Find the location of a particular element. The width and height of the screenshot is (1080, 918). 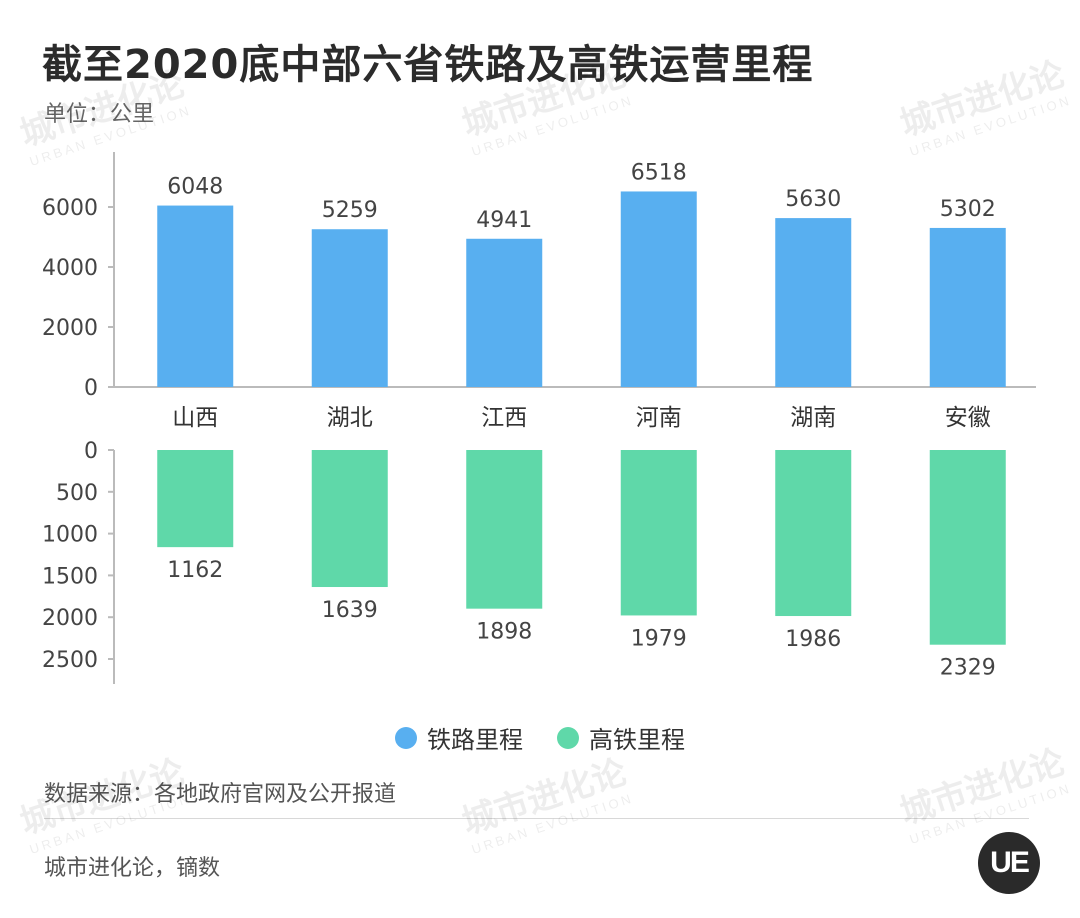

credit-text: 城市进化论，镝数 is located at coordinates (132, 868).